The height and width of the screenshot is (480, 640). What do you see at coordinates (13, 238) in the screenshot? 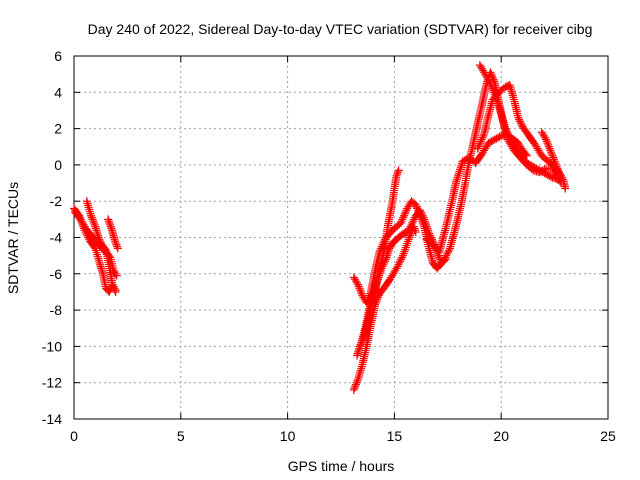
I see `y-axis-label: SDTVAR / TECUs` at bounding box center [13, 238].